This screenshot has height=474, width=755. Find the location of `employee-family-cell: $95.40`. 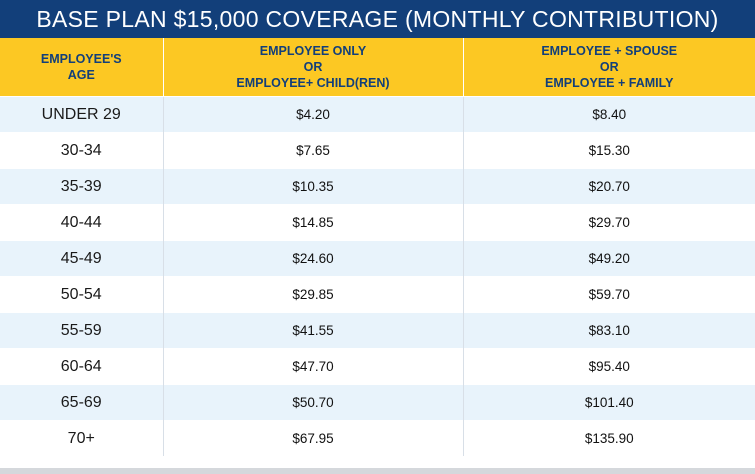

employee-family-cell: $95.40 is located at coordinates (609, 366).